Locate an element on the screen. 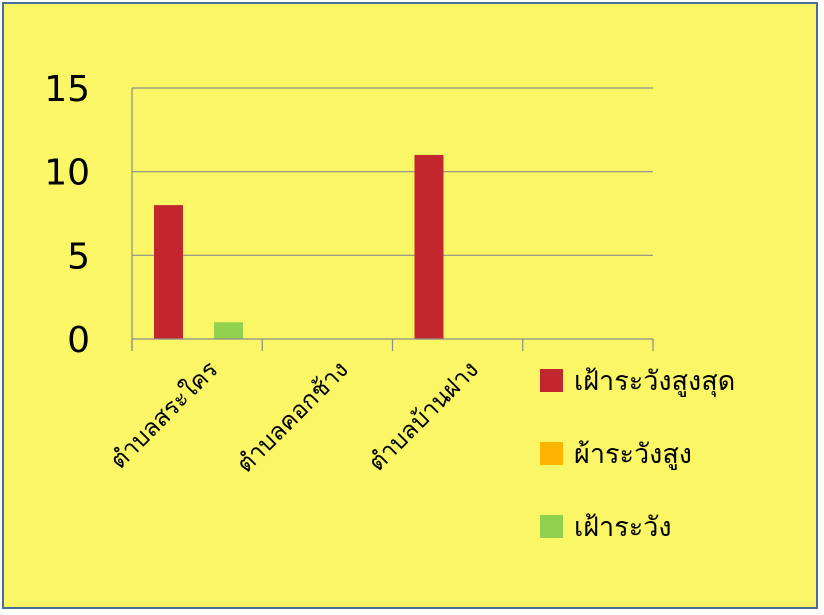 This screenshot has height=615, width=824. x-axis-ticks: ตำบลสระใคร ตำบลคอกช้าง ตำบลบ้านฝาง is located at coordinates (293, 416).